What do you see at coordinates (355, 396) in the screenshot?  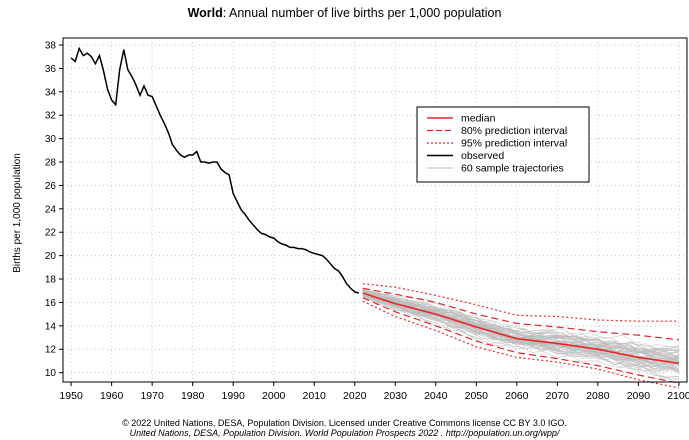 I see `x-tick-label: 2020` at bounding box center [355, 396].